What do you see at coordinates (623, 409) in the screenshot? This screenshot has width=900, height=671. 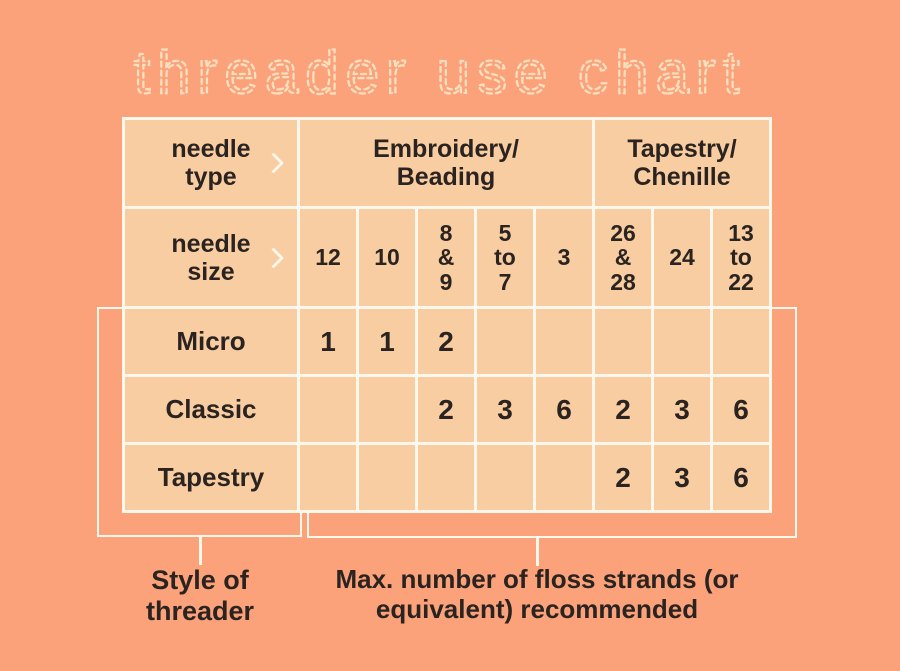 I see `cell-classic-26-28: 2` at bounding box center [623, 409].